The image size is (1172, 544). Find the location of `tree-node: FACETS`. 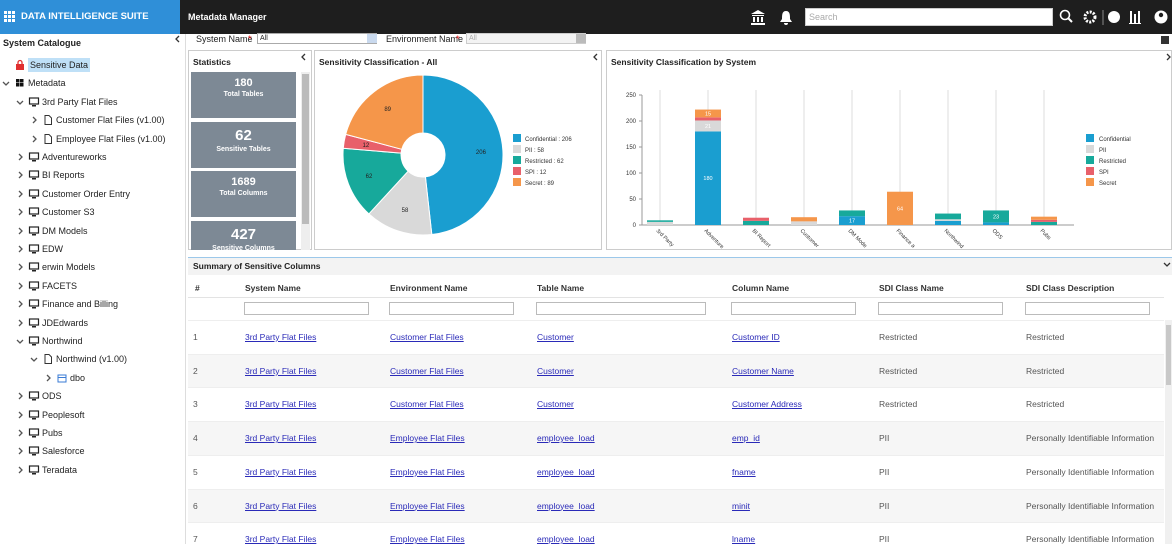

tree-node: FACETS is located at coordinates (60, 285).